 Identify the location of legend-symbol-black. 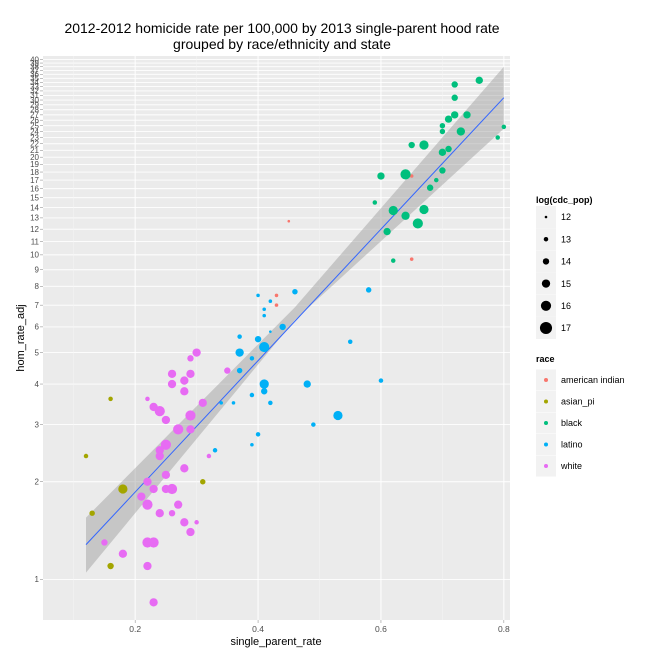
(546, 423).